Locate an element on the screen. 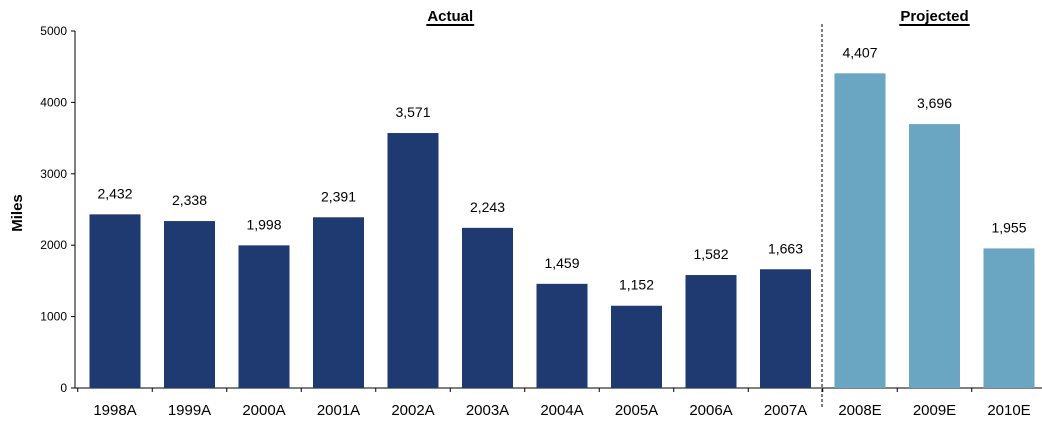 The image size is (1042, 426). bar-1999A is located at coordinates (189, 304).